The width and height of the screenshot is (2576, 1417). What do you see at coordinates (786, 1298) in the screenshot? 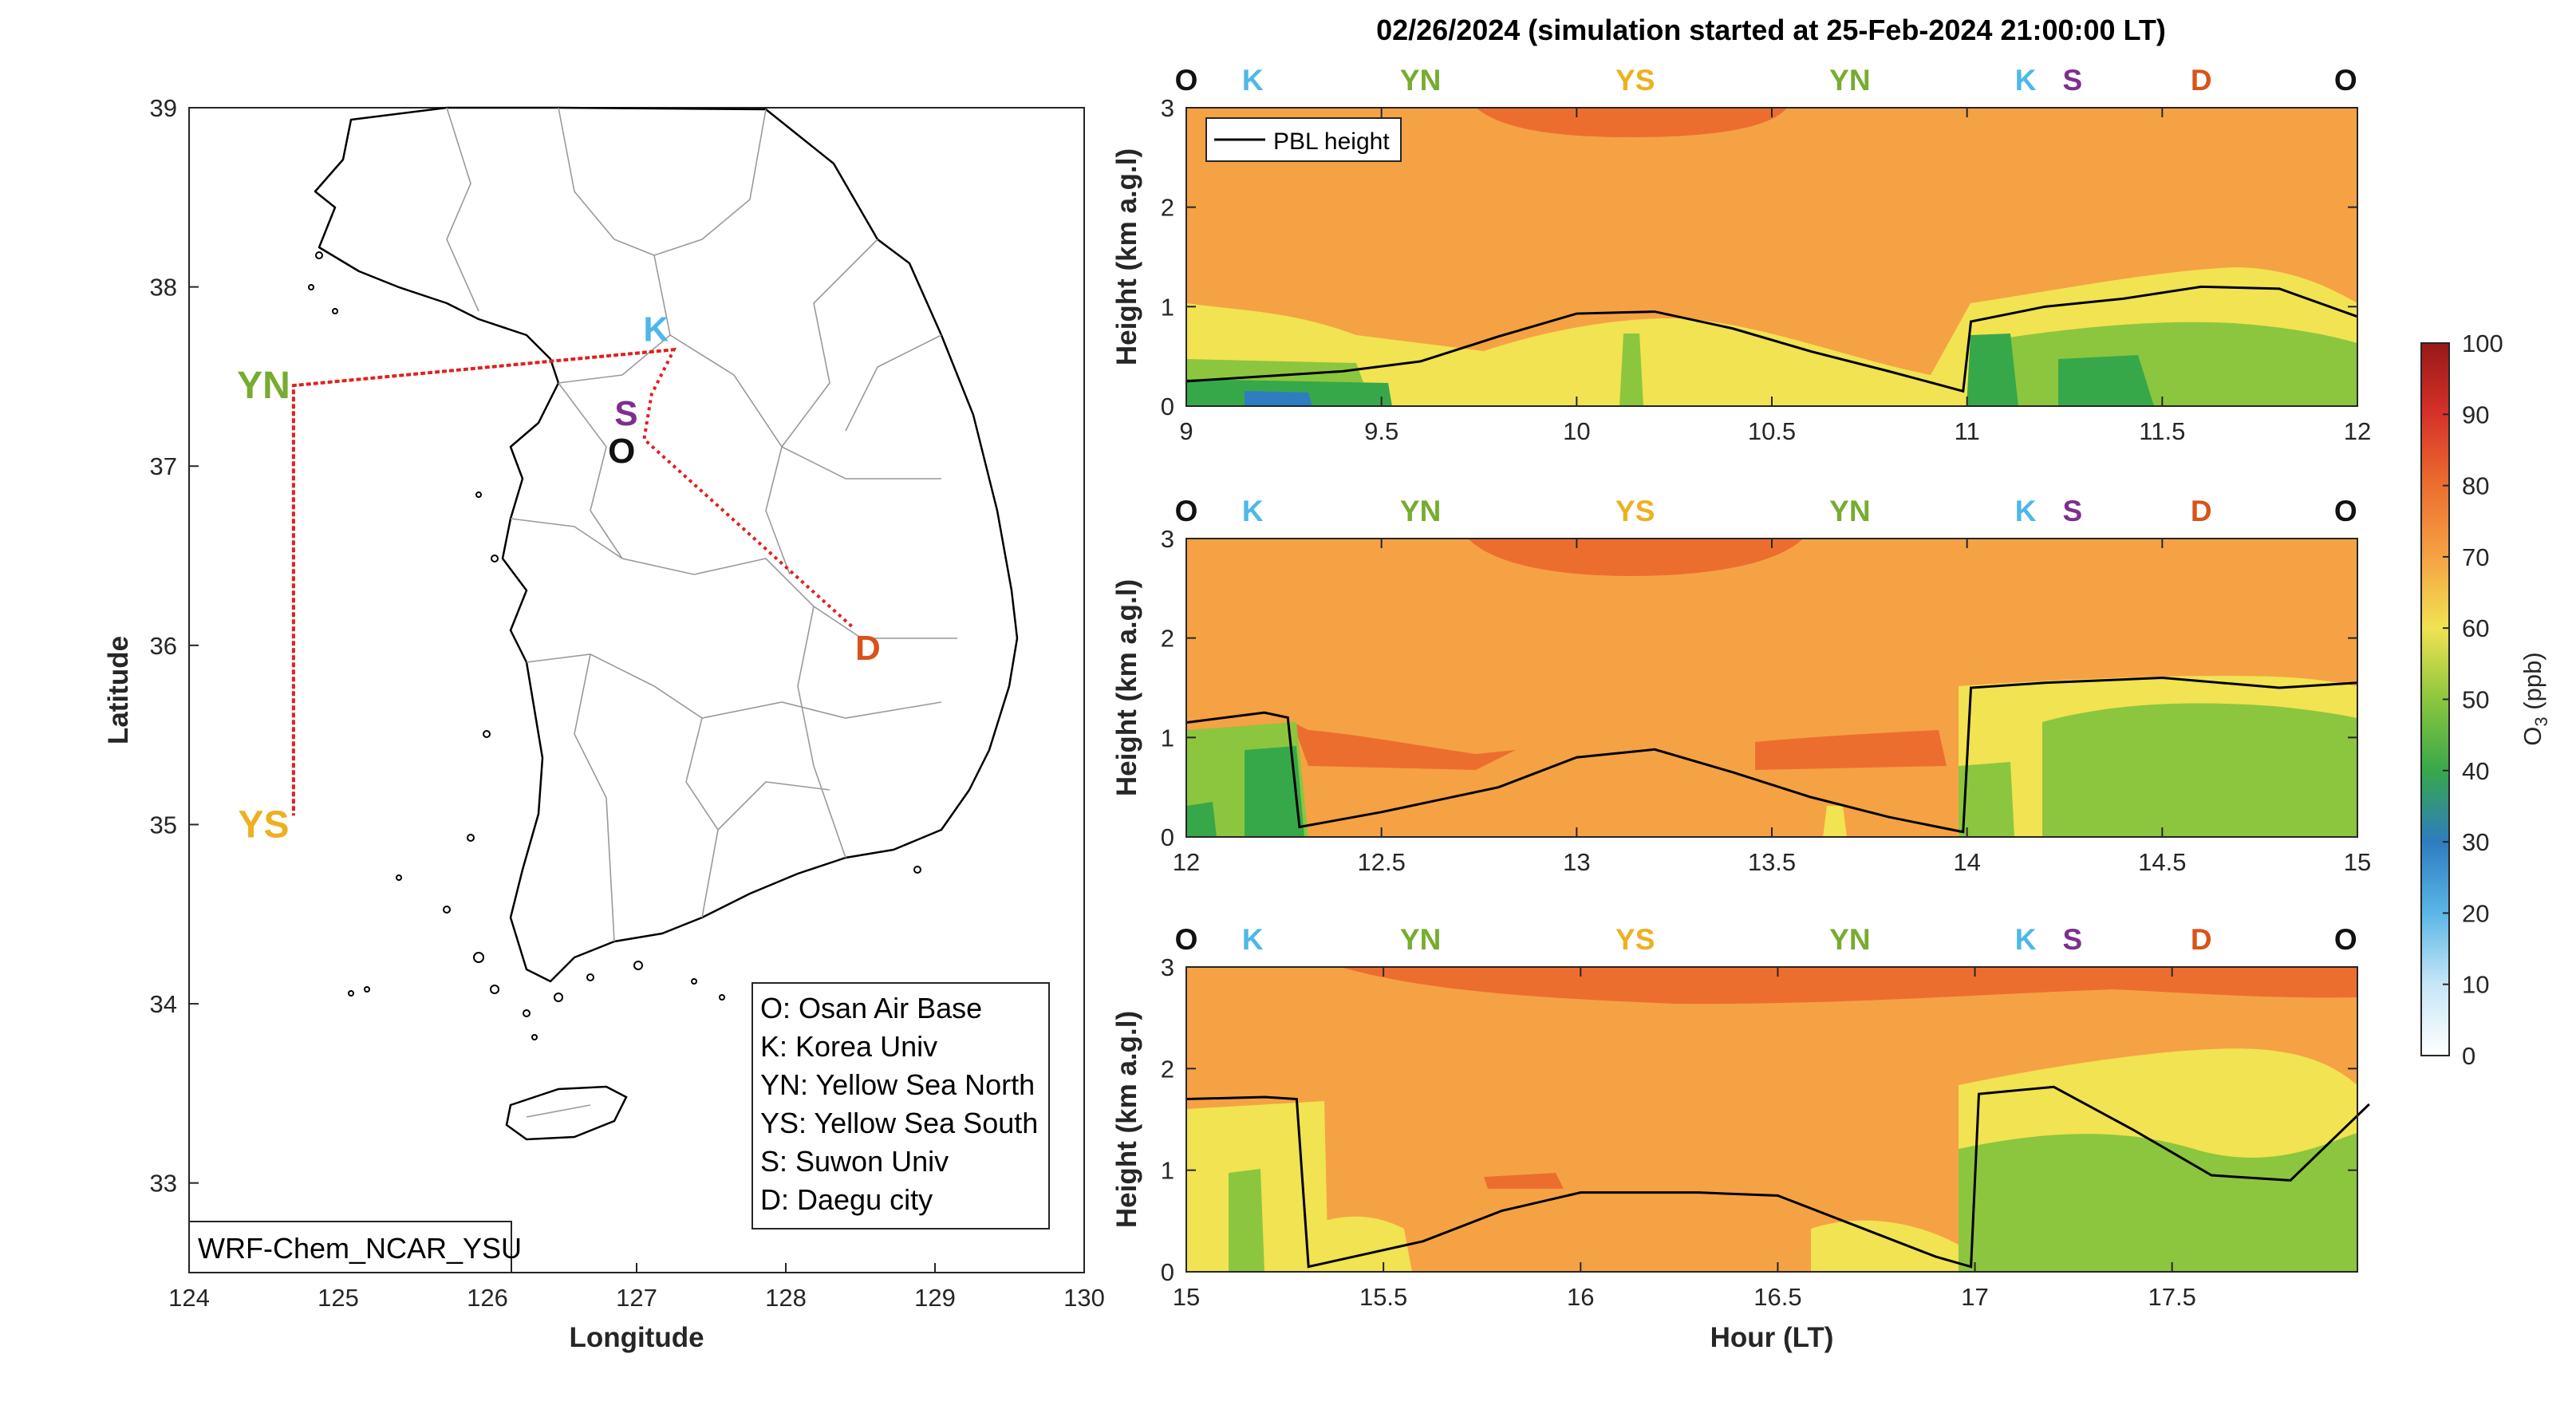
I see `map-x-tick-label: 128` at bounding box center [786, 1298].